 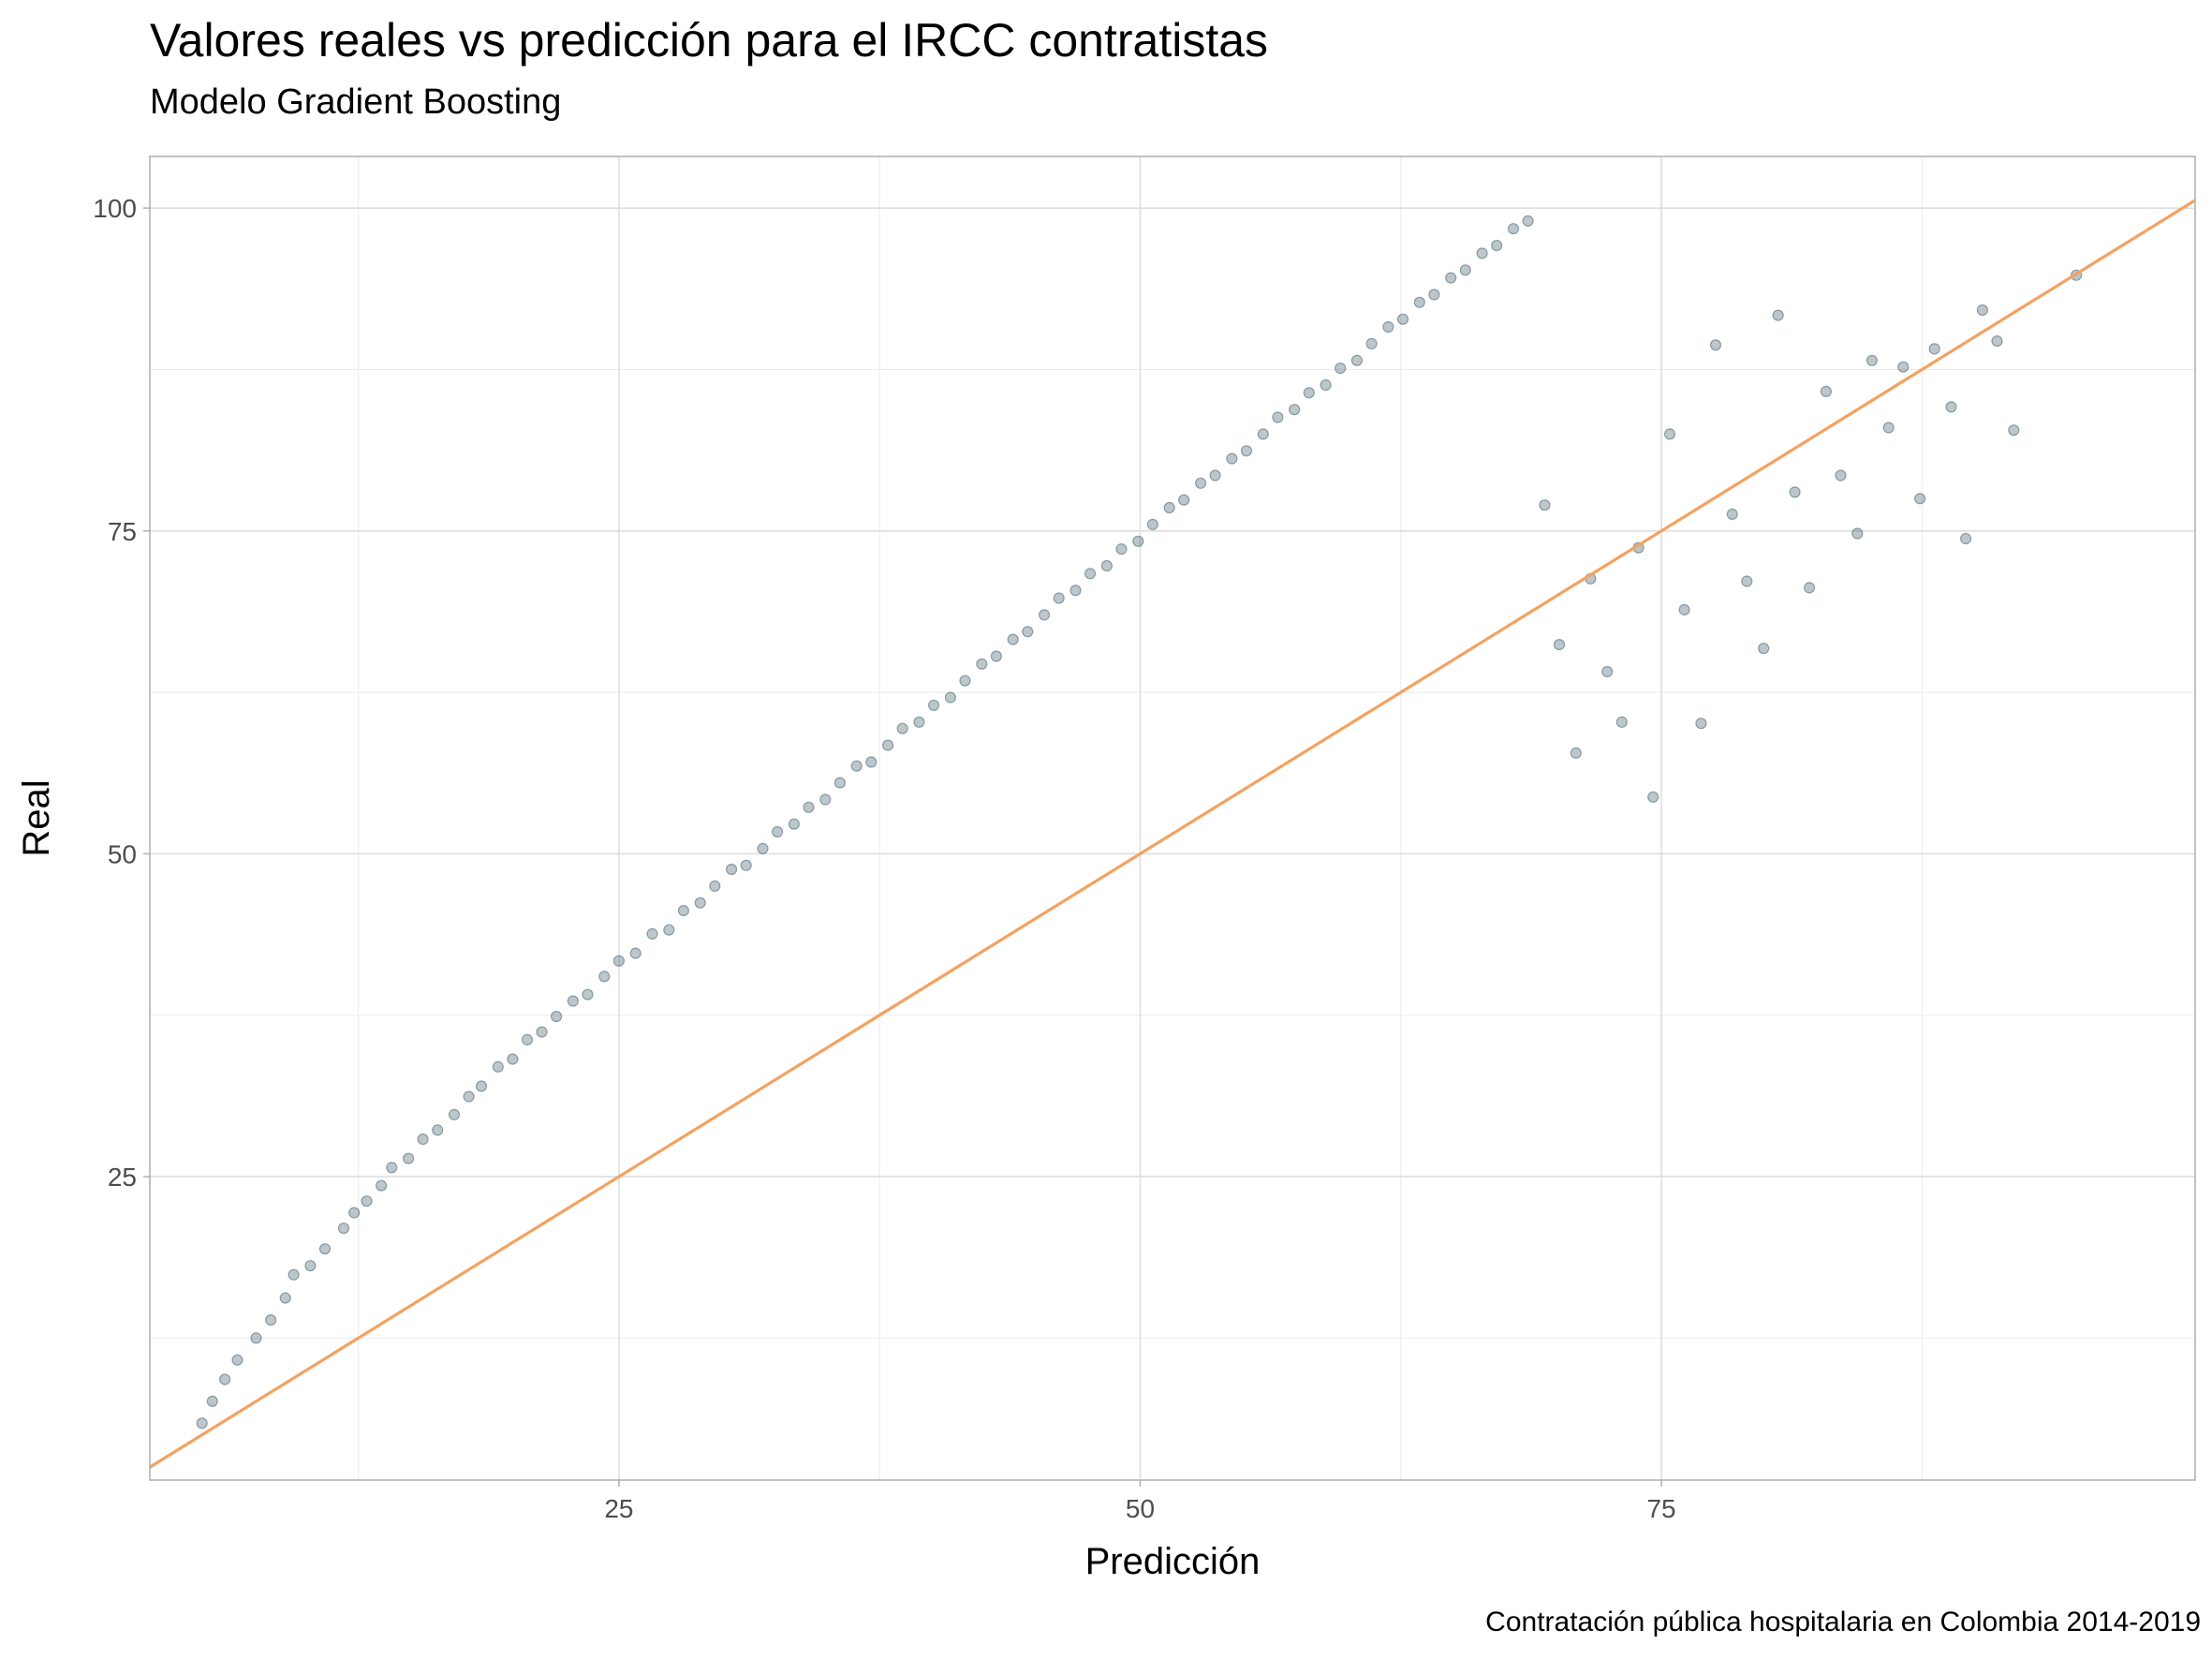 What do you see at coordinates (356, 102) in the screenshot?
I see `chart-subtitle: Modelo Gradient Boosting` at bounding box center [356, 102].